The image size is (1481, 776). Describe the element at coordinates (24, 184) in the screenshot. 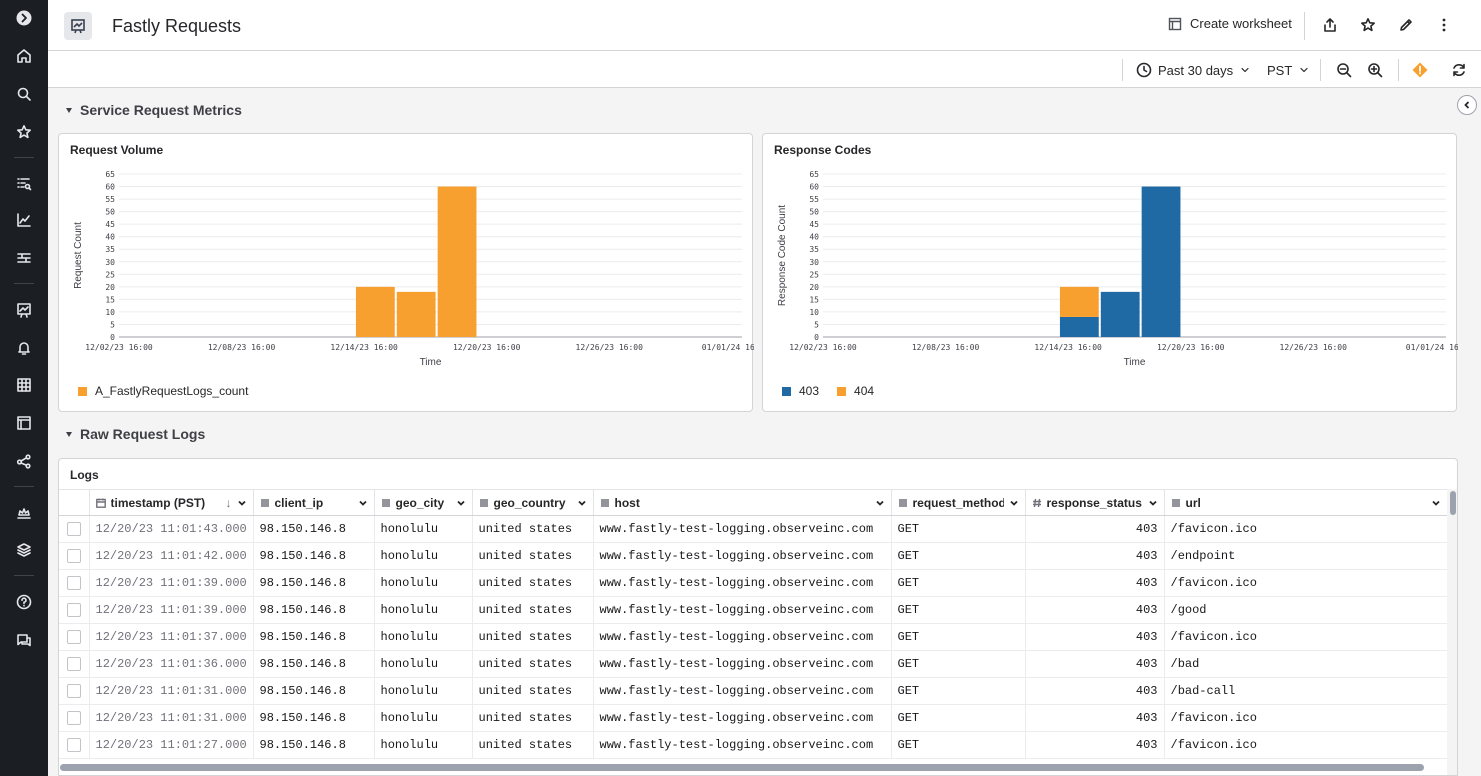

I see `explorer-icon` at that location.